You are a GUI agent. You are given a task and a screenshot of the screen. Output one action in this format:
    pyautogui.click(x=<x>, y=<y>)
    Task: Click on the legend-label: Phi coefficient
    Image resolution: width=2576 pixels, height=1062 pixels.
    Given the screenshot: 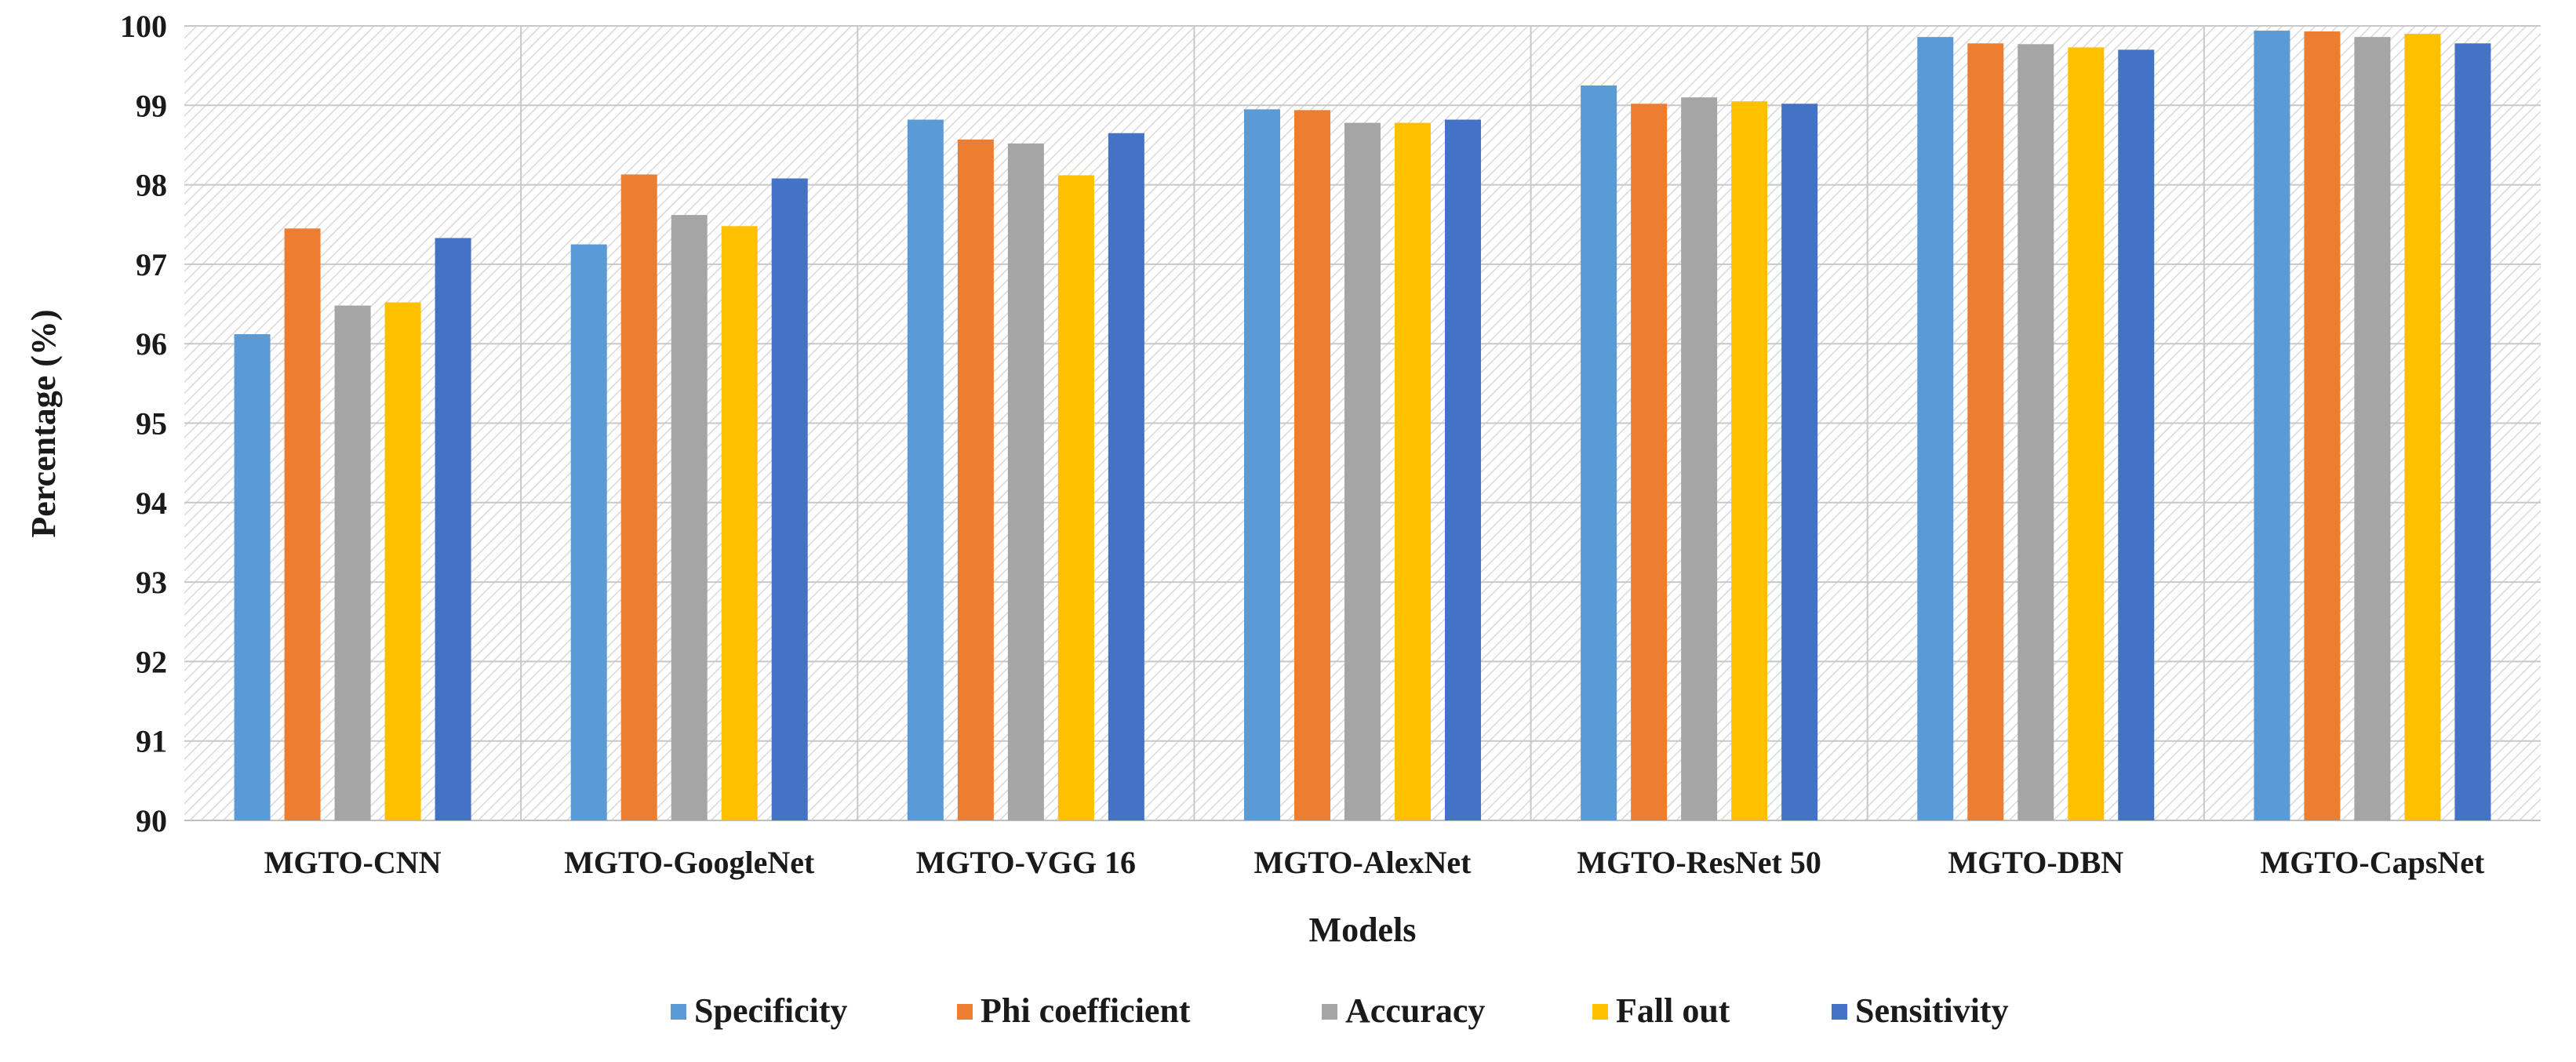 What is the action you would take?
    pyautogui.click(x=1086, y=1011)
    